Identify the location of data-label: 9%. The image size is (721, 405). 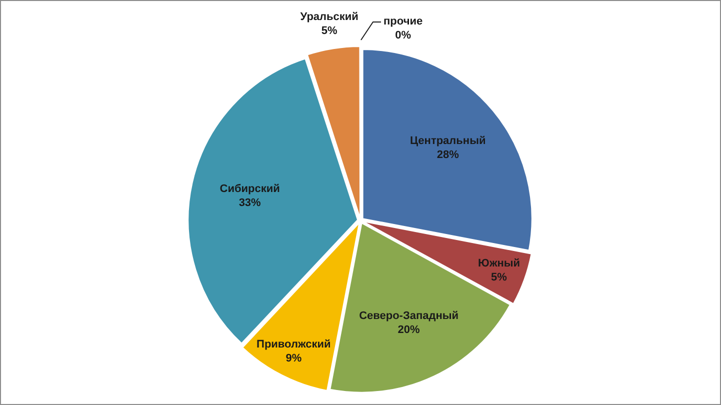
(294, 358).